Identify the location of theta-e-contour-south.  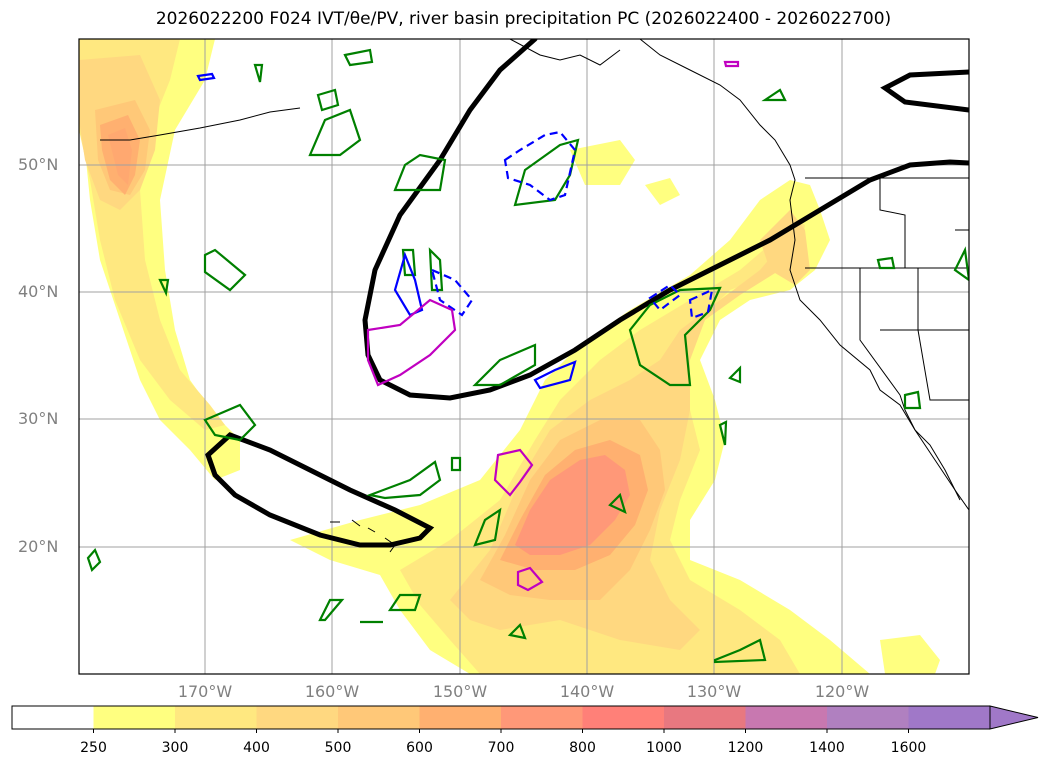
(320, 490).